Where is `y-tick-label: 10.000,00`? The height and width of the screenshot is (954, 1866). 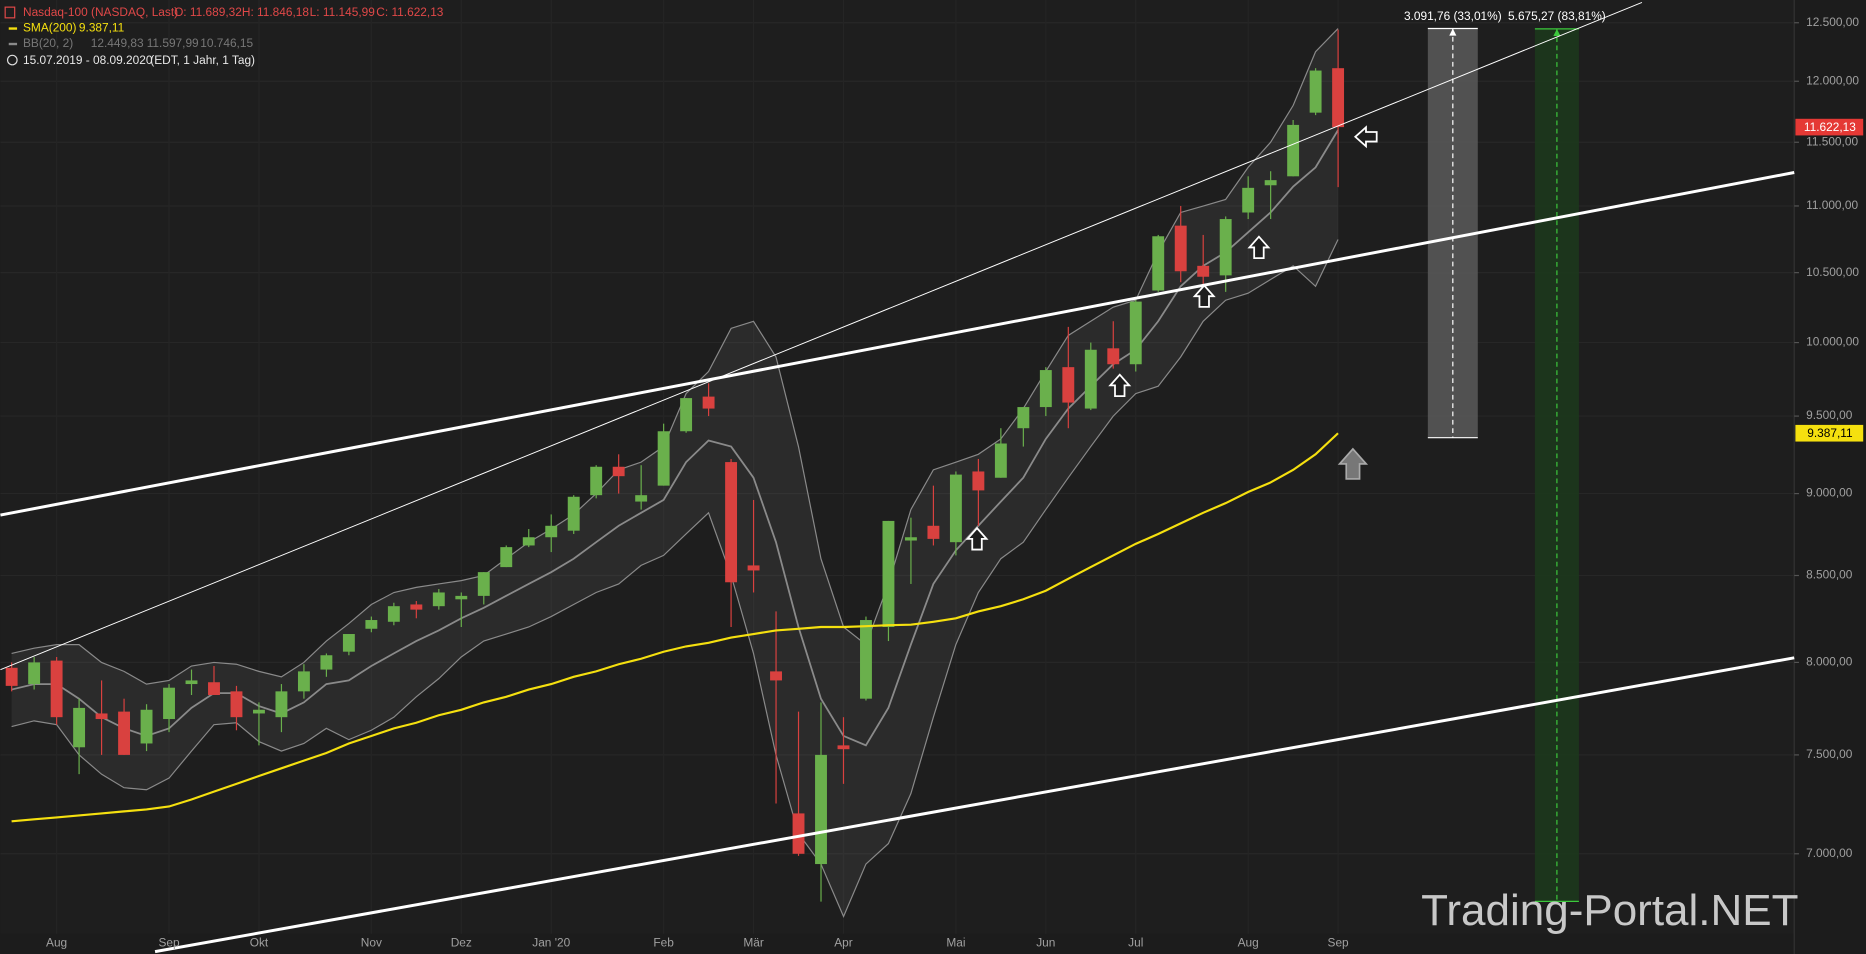
y-tick-label: 10.000,00 is located at coordinates (1832, 342).